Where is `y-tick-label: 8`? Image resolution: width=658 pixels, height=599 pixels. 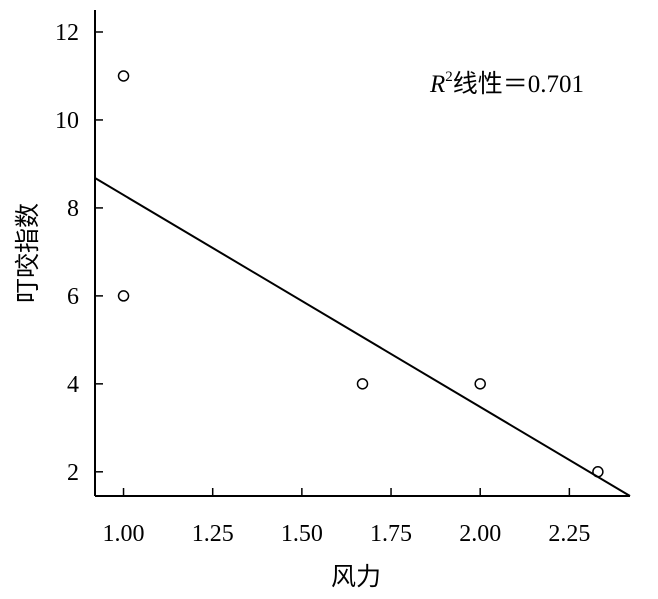 y-tick-label: 8 is located at coordinates (73, 209).